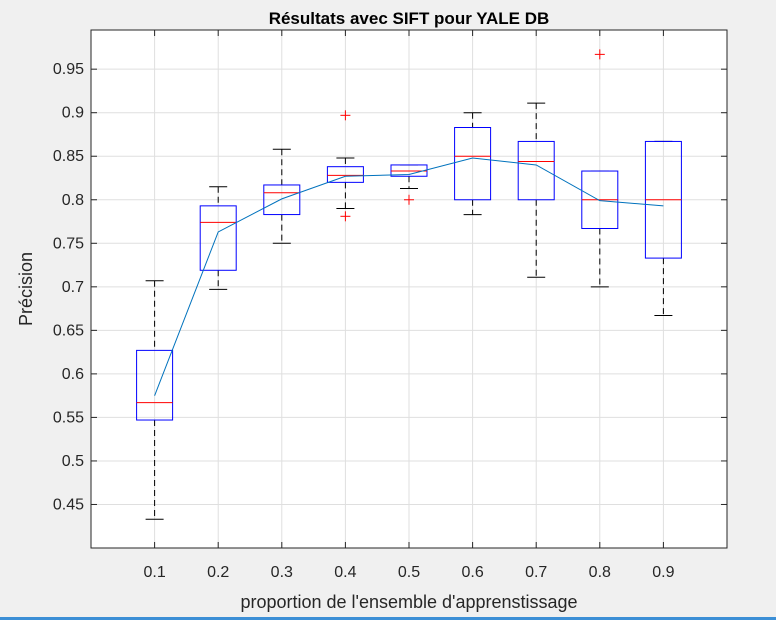  Describe the element at coordinates (73, 113) in the screenshot. I see `y-tick-label: 0.9` at that location.